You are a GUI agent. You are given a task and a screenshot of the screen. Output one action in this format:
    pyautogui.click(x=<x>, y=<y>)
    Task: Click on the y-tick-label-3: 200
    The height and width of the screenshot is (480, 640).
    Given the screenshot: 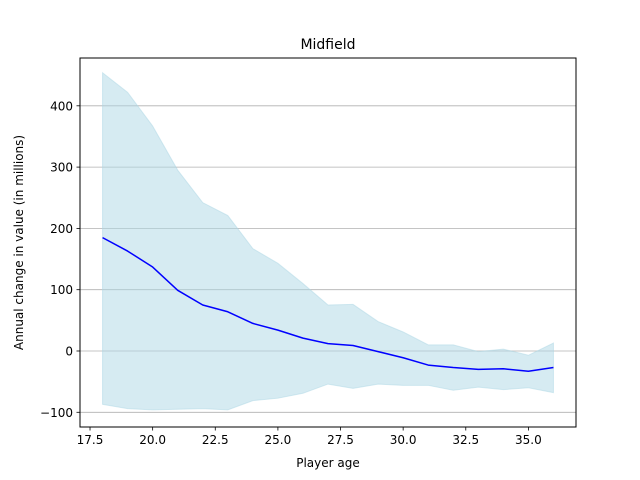 What is the action you would take?
    pyautogui.click(x=61, y=229)
    